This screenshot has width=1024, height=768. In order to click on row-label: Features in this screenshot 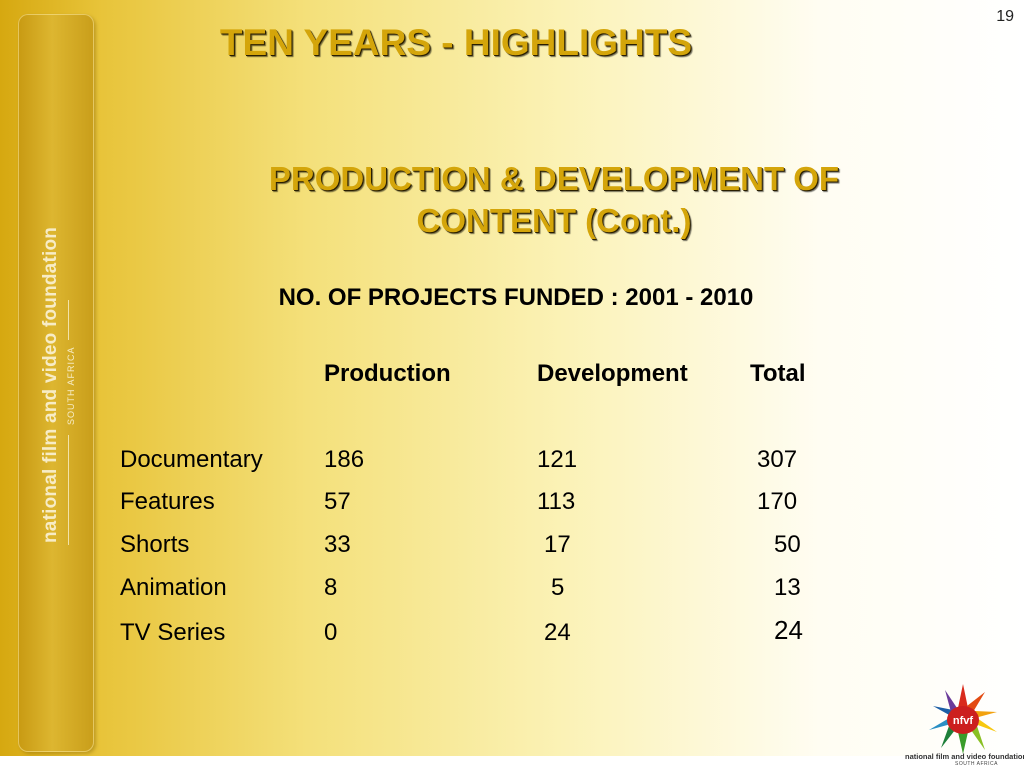, I will do `click(167, 501)`.